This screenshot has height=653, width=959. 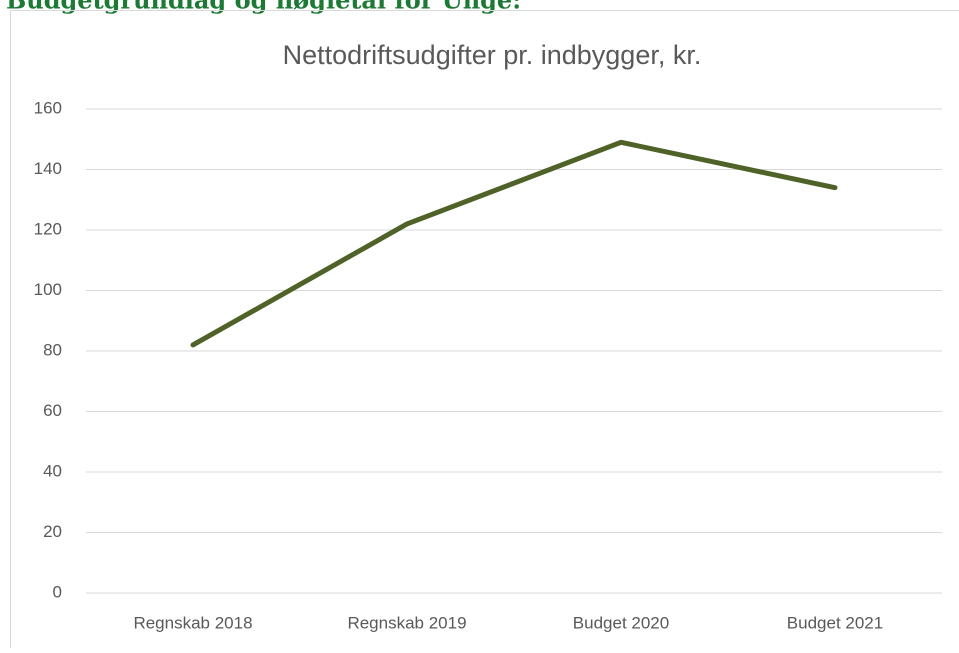 What do you see at coordinates (48, 228) in the screenshot?
I see `y-tick-label: 120` at bounding box center [48, 228].